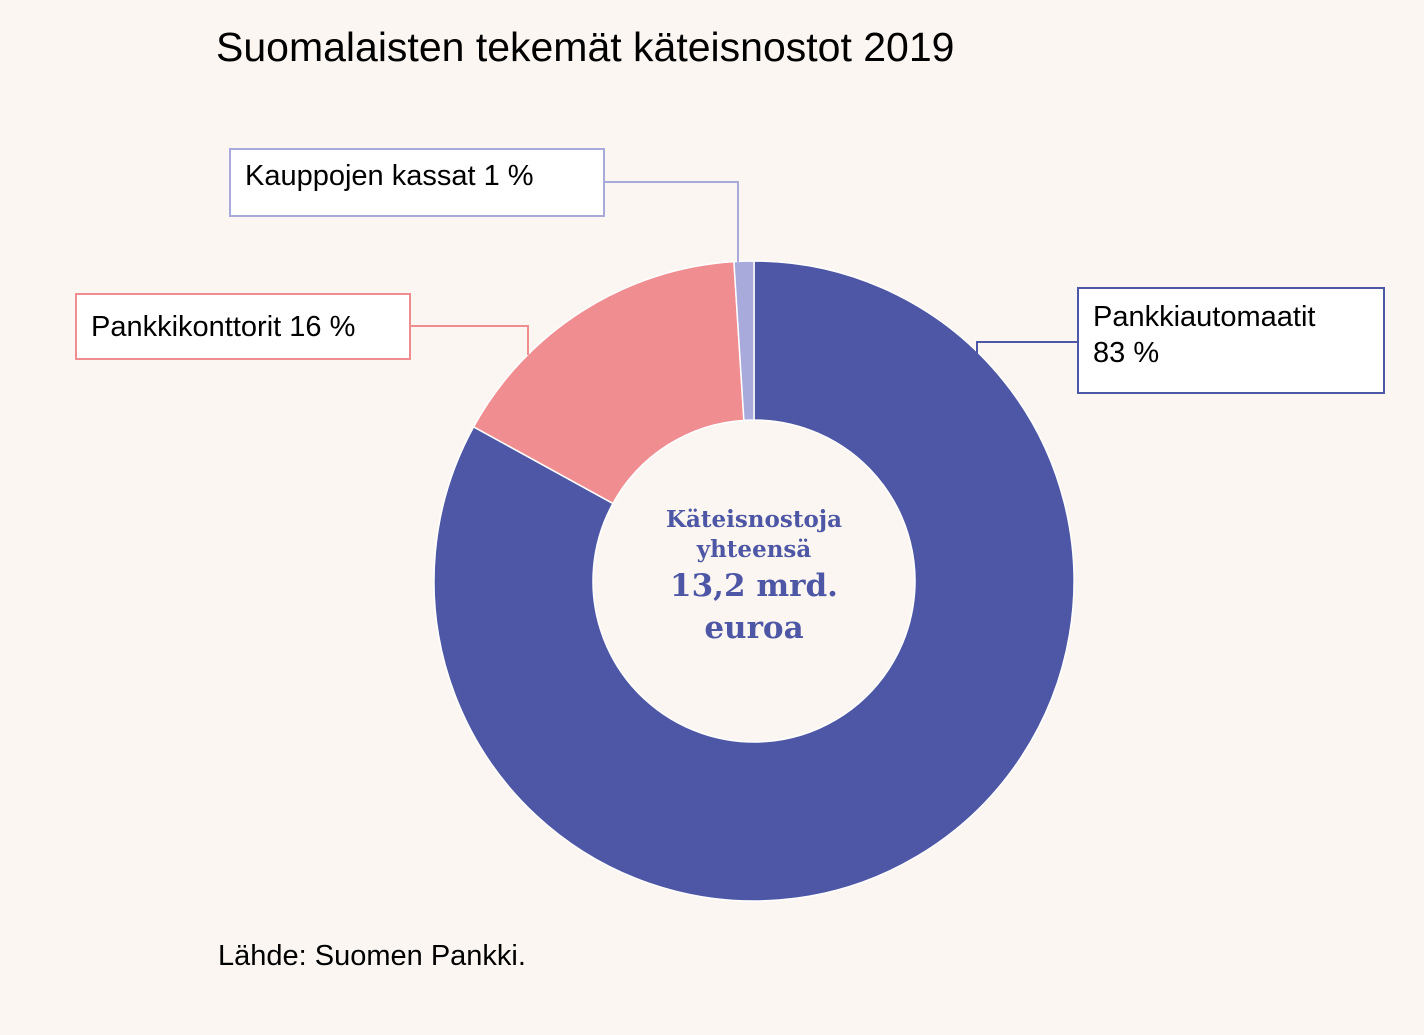  I want to click on slice-label-line: Kauppojen kassat 1 %, so click(389, 176).